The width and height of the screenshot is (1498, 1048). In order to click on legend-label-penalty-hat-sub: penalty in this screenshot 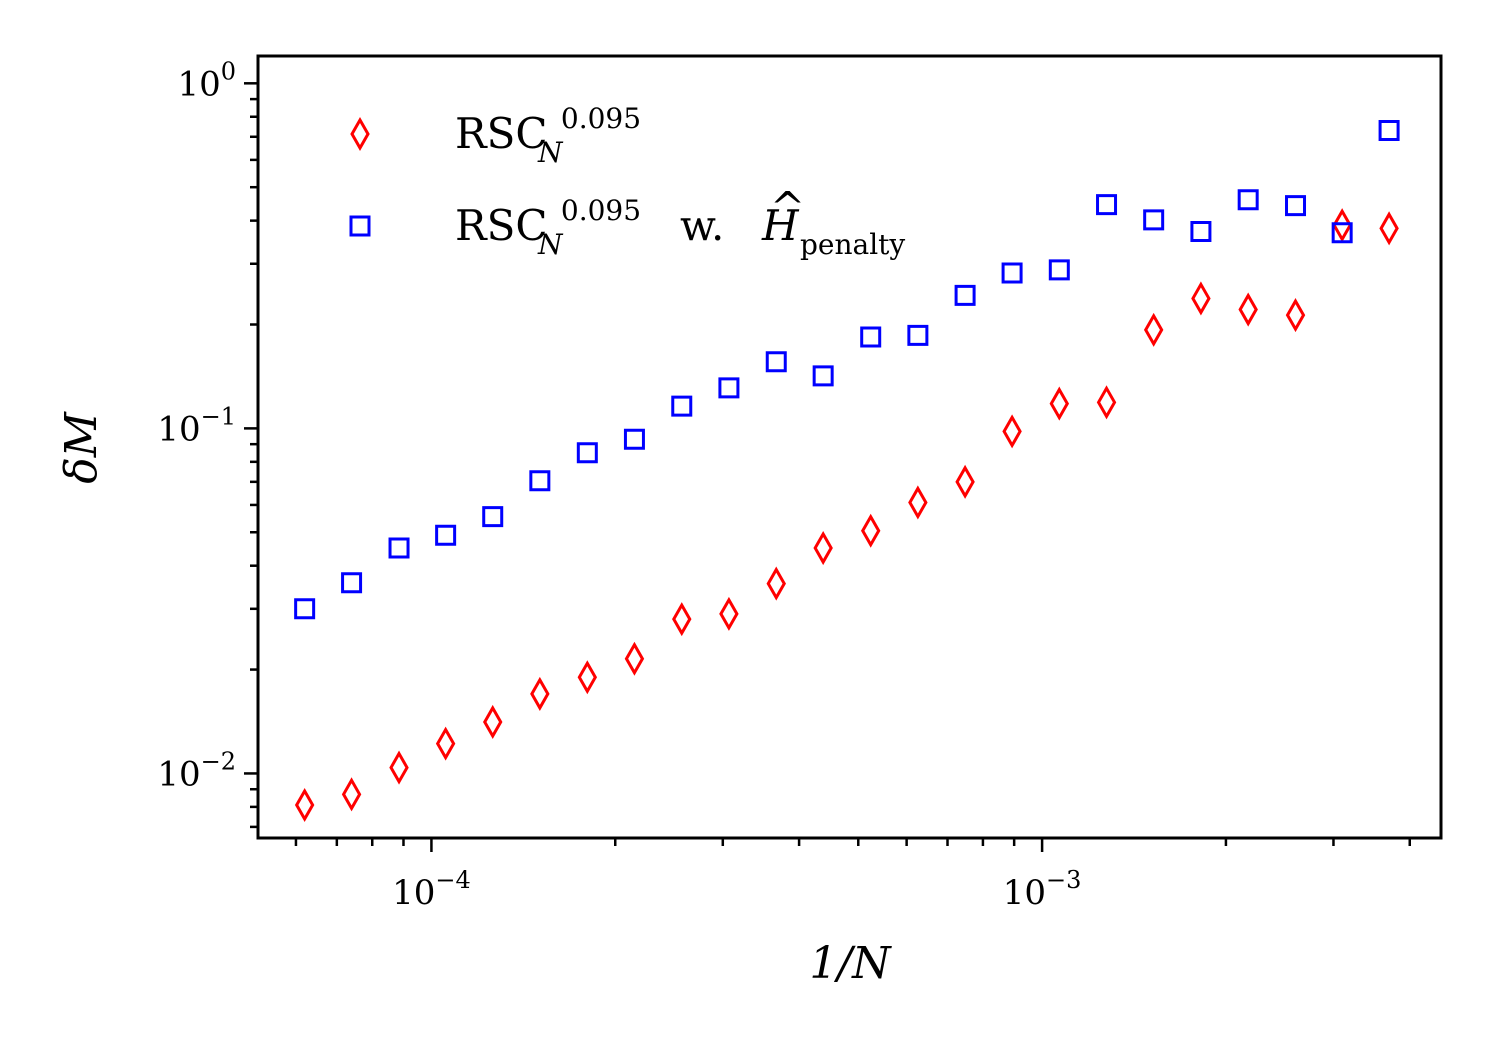, I will do `click(852, 244)`.